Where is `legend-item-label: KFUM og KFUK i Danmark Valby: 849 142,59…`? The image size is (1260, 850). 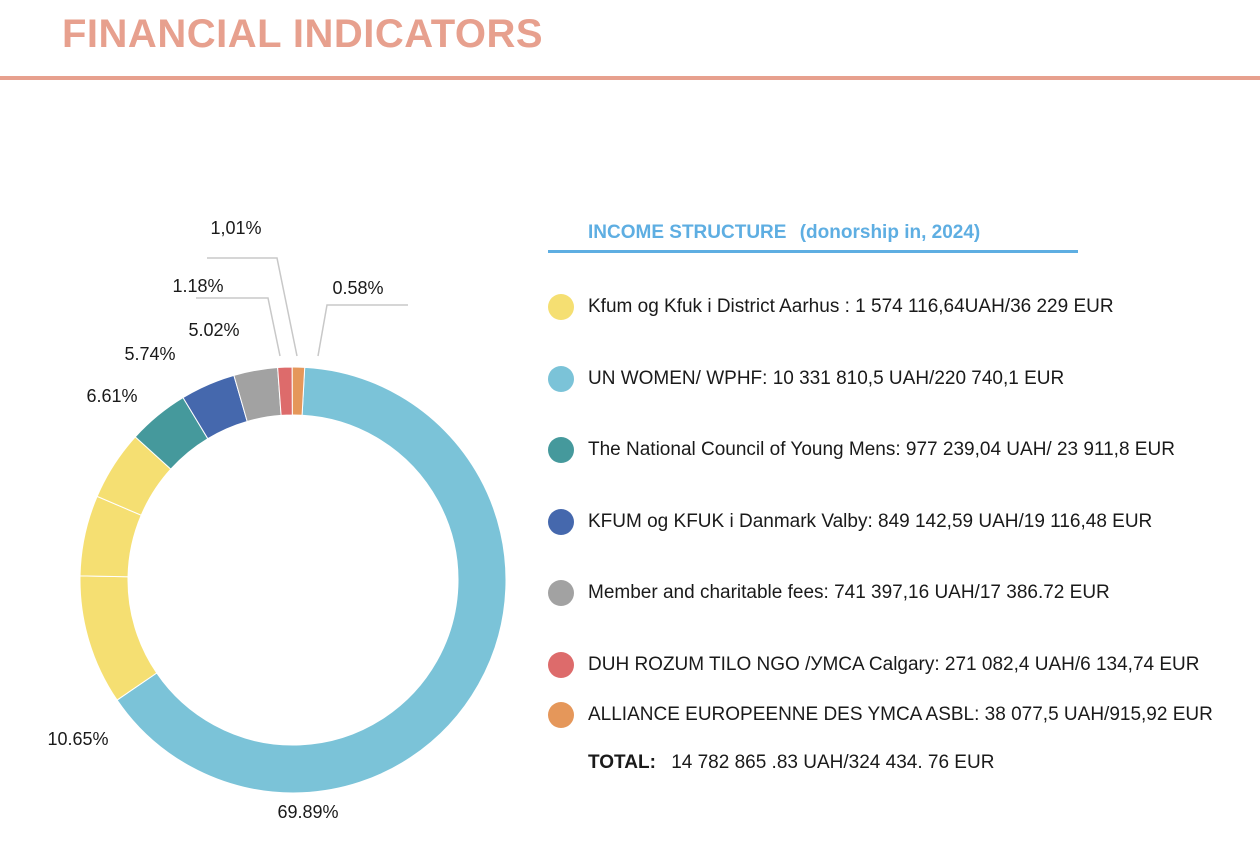 legend-item-label: KFUM og KFUK i Danmark Valby: 849 142,59… is located at coordinates (870, 521).